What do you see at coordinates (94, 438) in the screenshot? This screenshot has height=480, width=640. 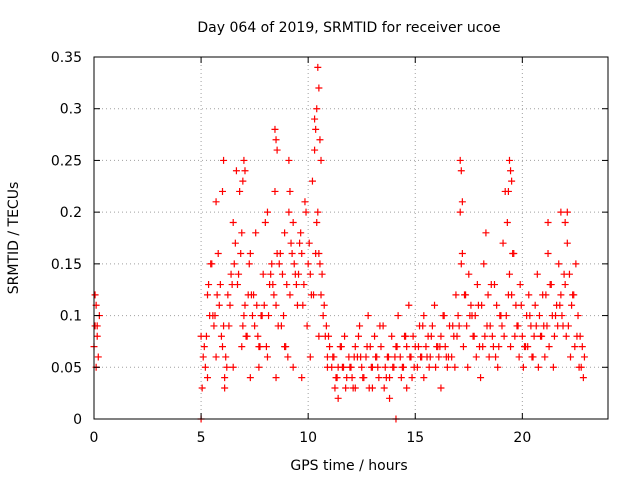 I see `x-tick-label: 0` at bounding box center [94, 438].